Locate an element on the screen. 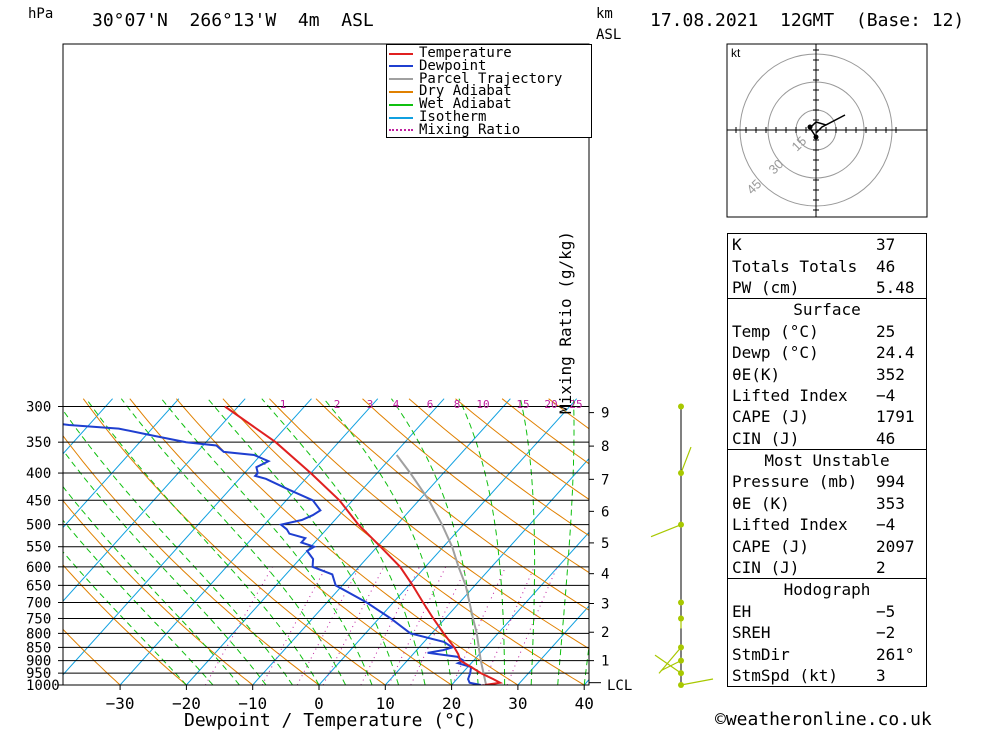 This screenshot has width=1000, height=733. indices-row: StmDir 261° is located at coordinates (827, 653).